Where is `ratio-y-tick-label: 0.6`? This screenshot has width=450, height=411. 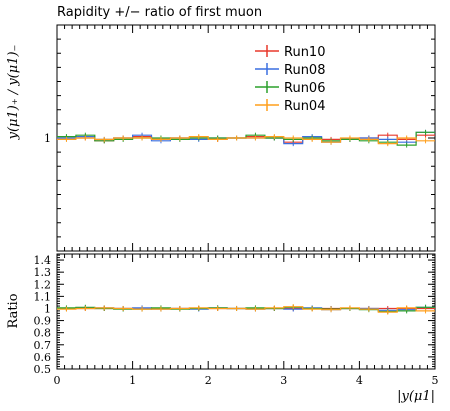 ratio-y-tick-label: 0.6 is located at coordinates (43, 357).